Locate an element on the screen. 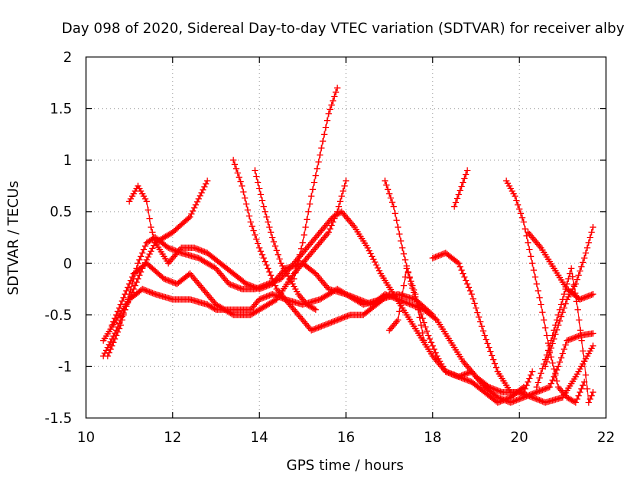  y-tick-label: -1.5 is located at coordinates (58, 419).